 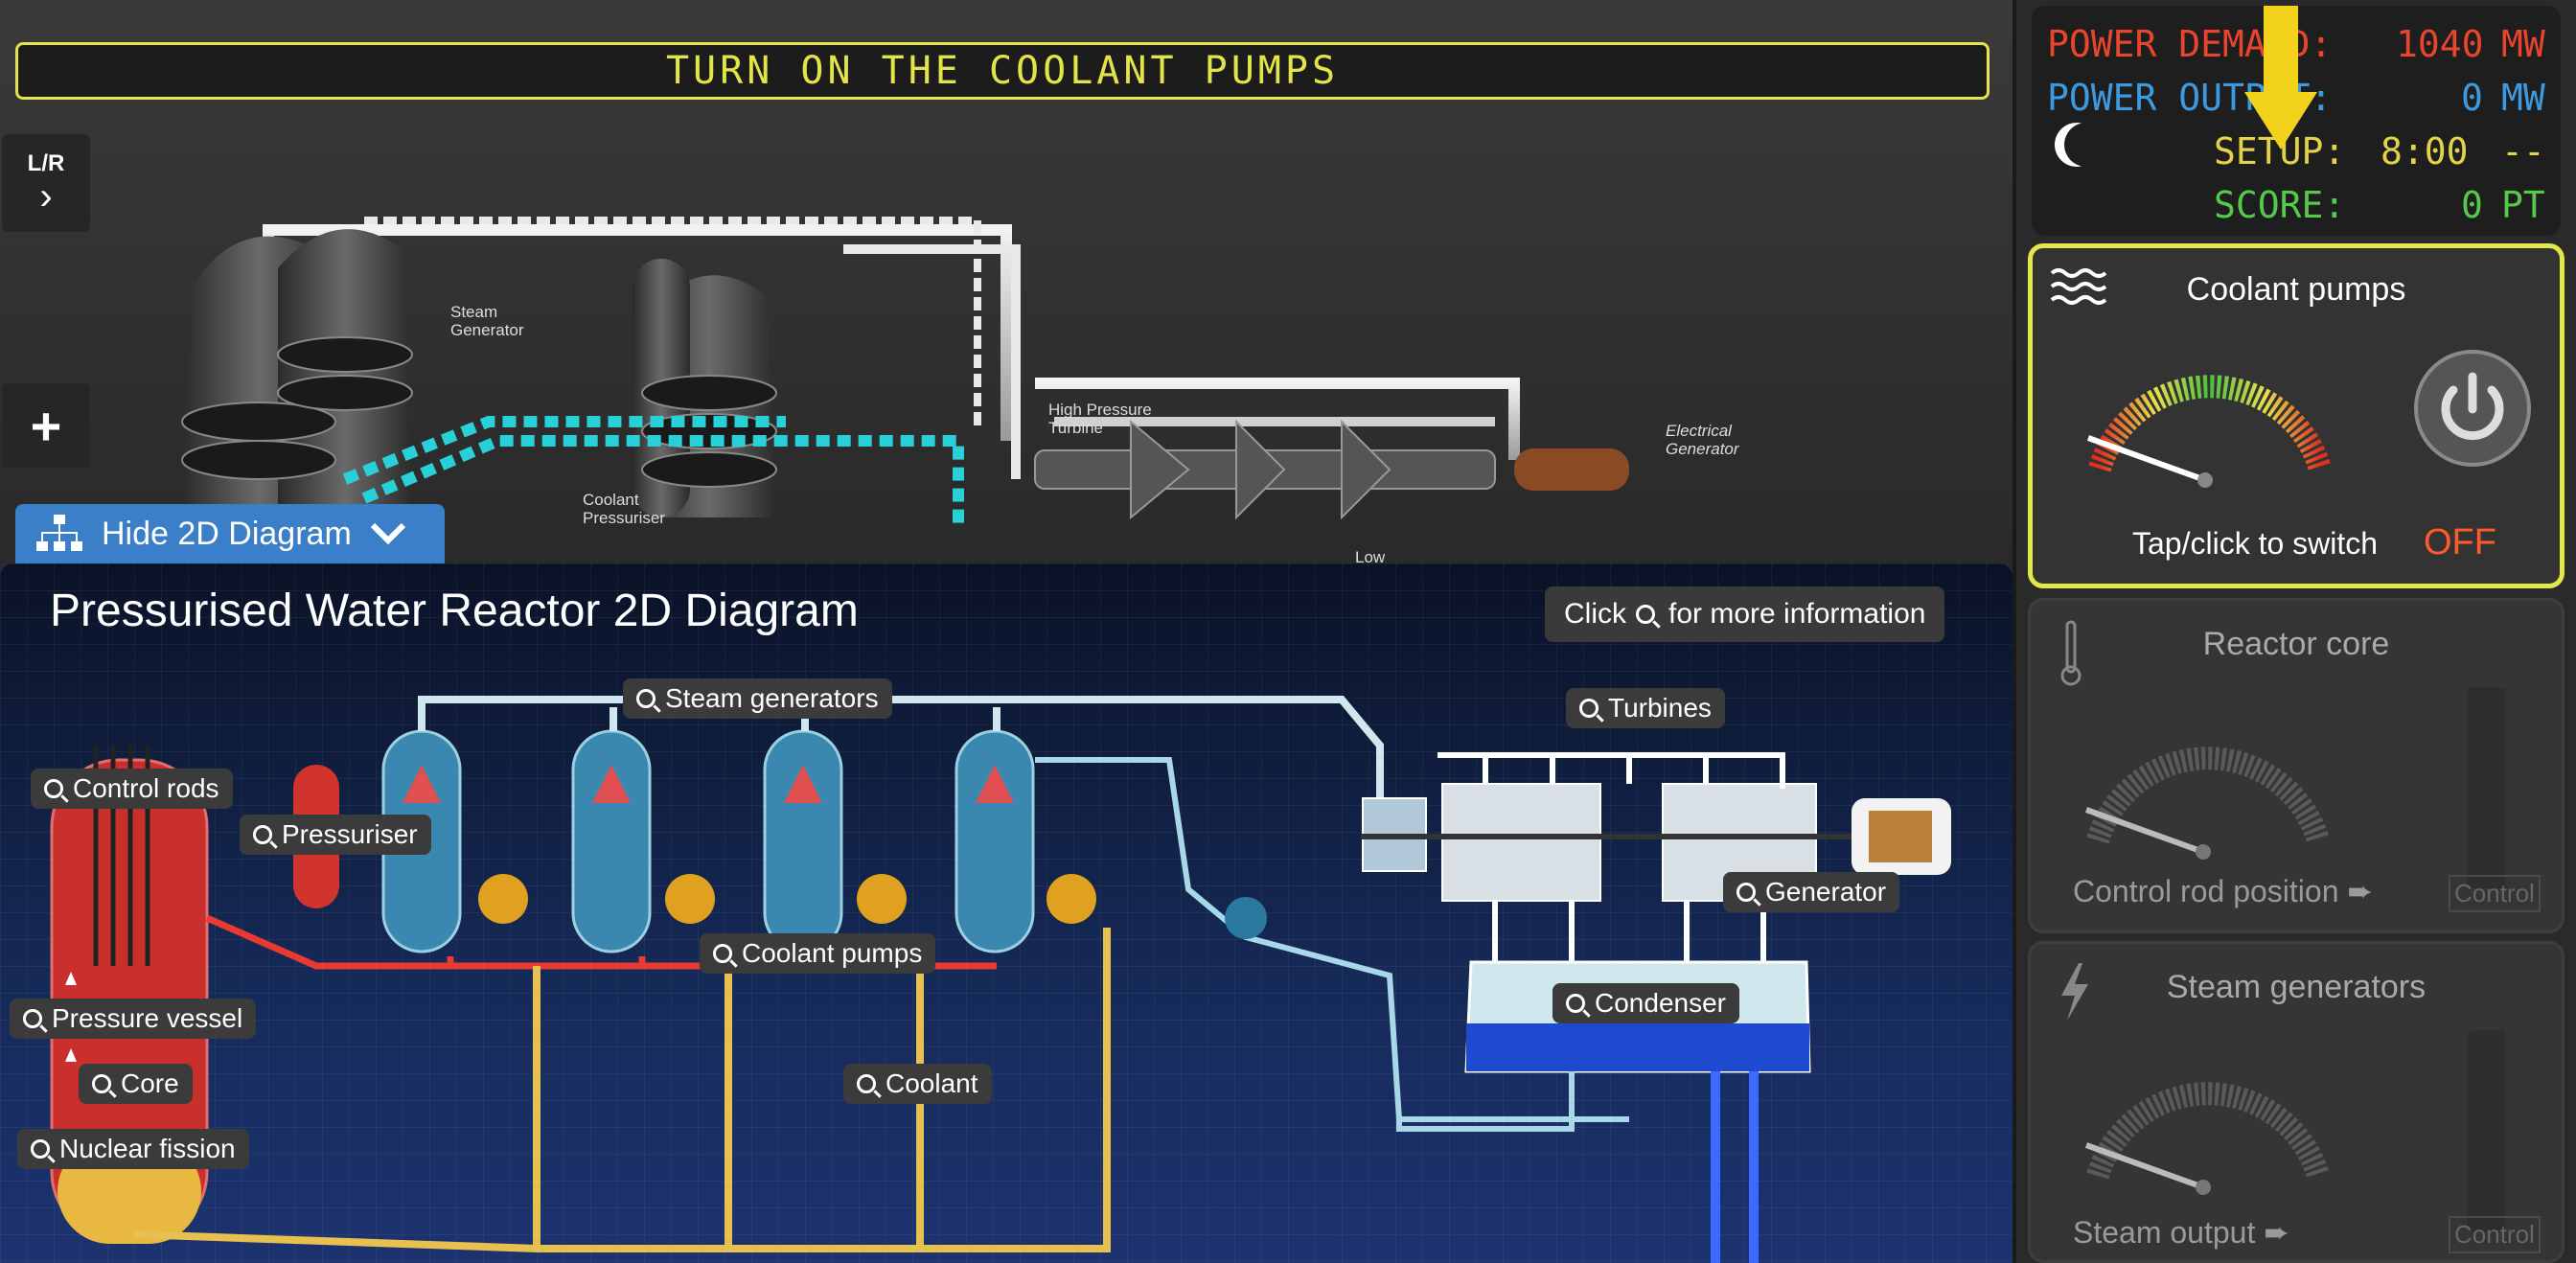 I want to click on setup-value: 8:00, so click(x=2424, y=151).